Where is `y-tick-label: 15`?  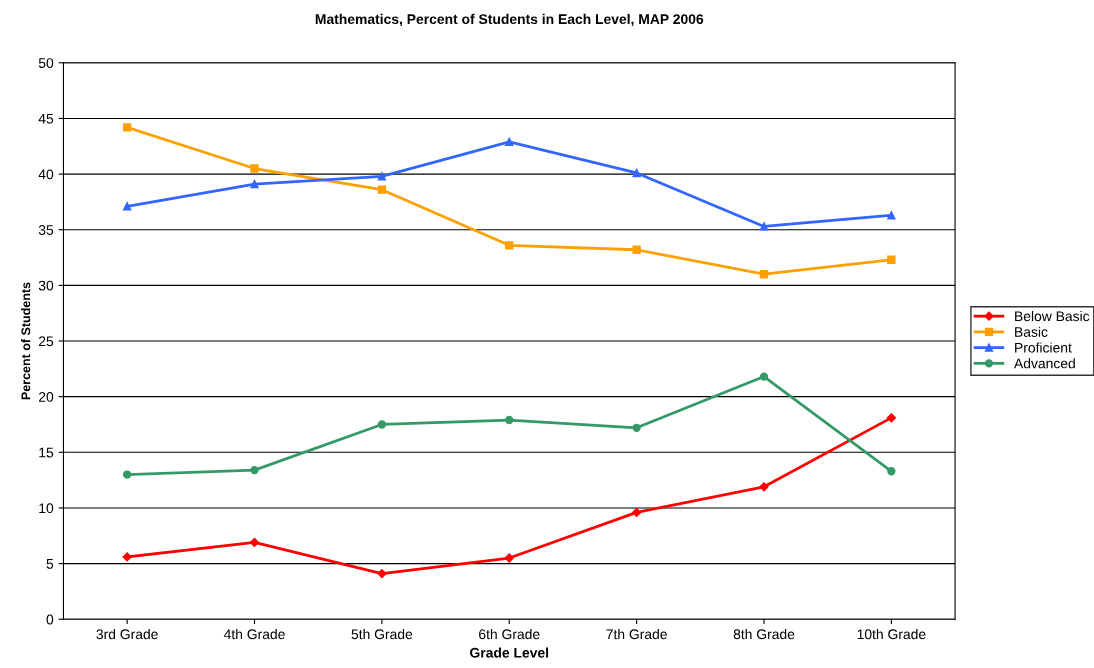 y-tick-label: 15 is located at coordinates (46, 452).